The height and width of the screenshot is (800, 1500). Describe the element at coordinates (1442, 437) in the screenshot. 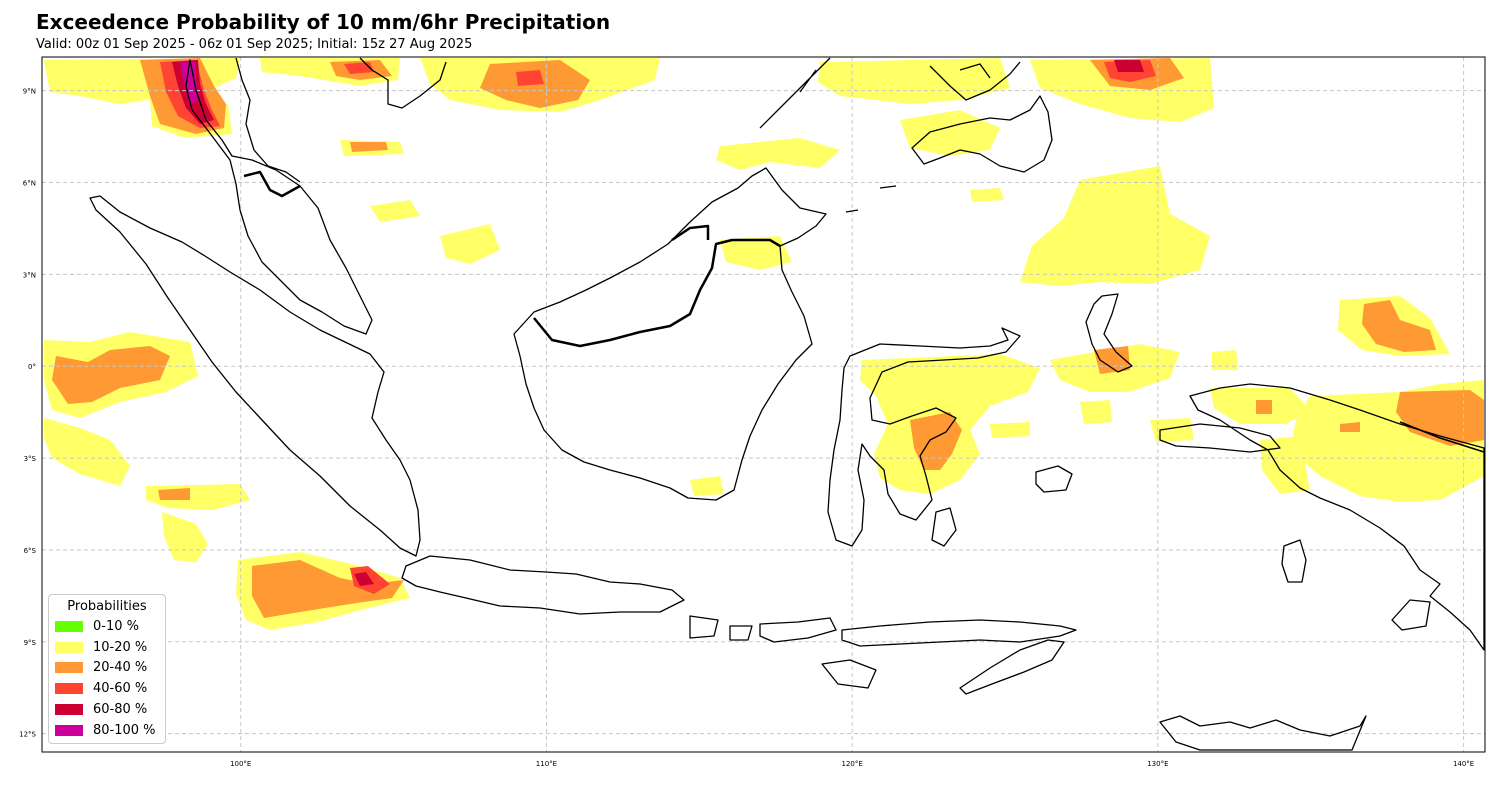

I see `papua-border` at that location.